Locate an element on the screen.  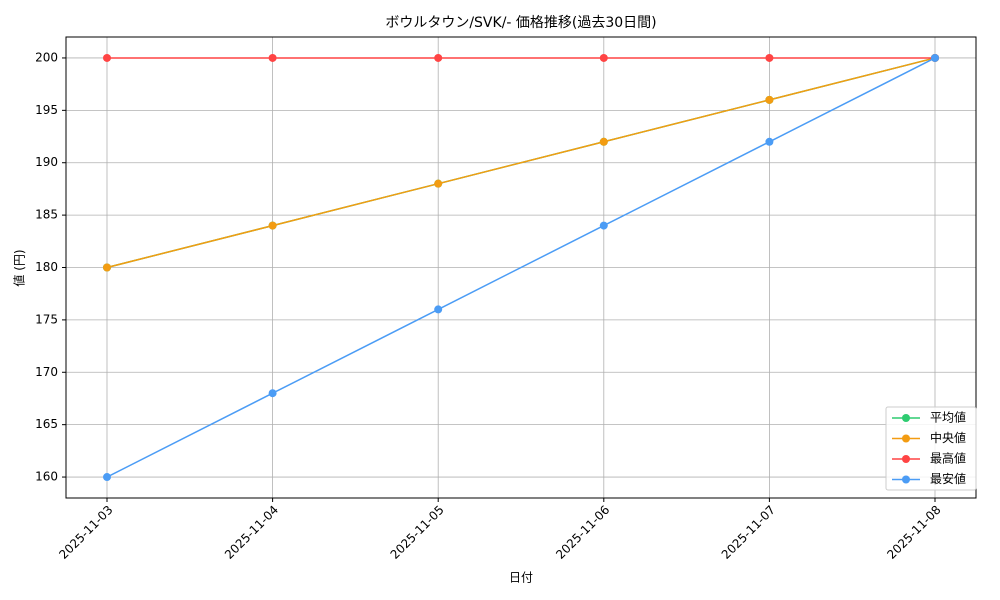
y-tick-label: 180 is located at coordinates (46, 267).